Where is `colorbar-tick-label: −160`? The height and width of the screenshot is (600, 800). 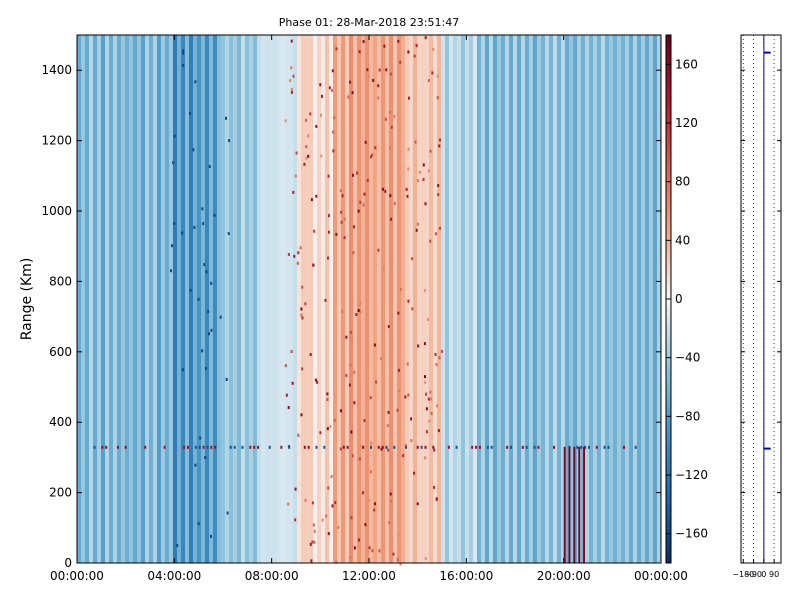 colorbar-tick-label: −160 is located at coordinates (691, 534).